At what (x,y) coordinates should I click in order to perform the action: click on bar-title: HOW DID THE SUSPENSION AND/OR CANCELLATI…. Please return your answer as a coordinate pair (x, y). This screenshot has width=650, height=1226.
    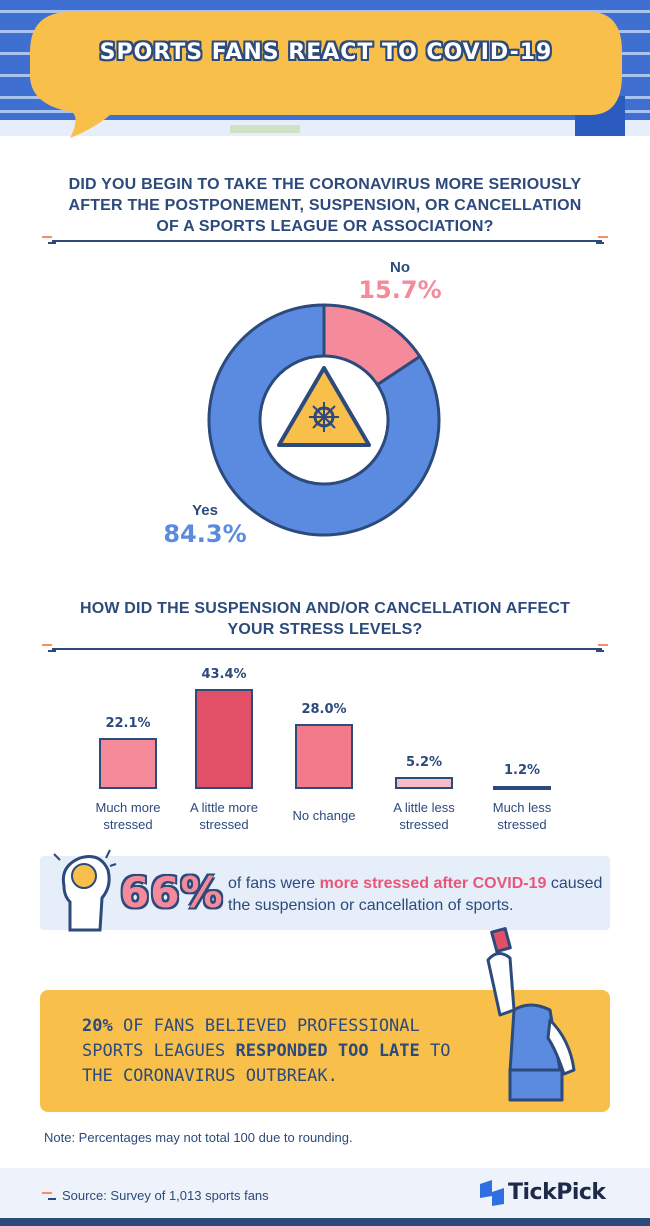
    Looking at the image, I should click on (325, 619).